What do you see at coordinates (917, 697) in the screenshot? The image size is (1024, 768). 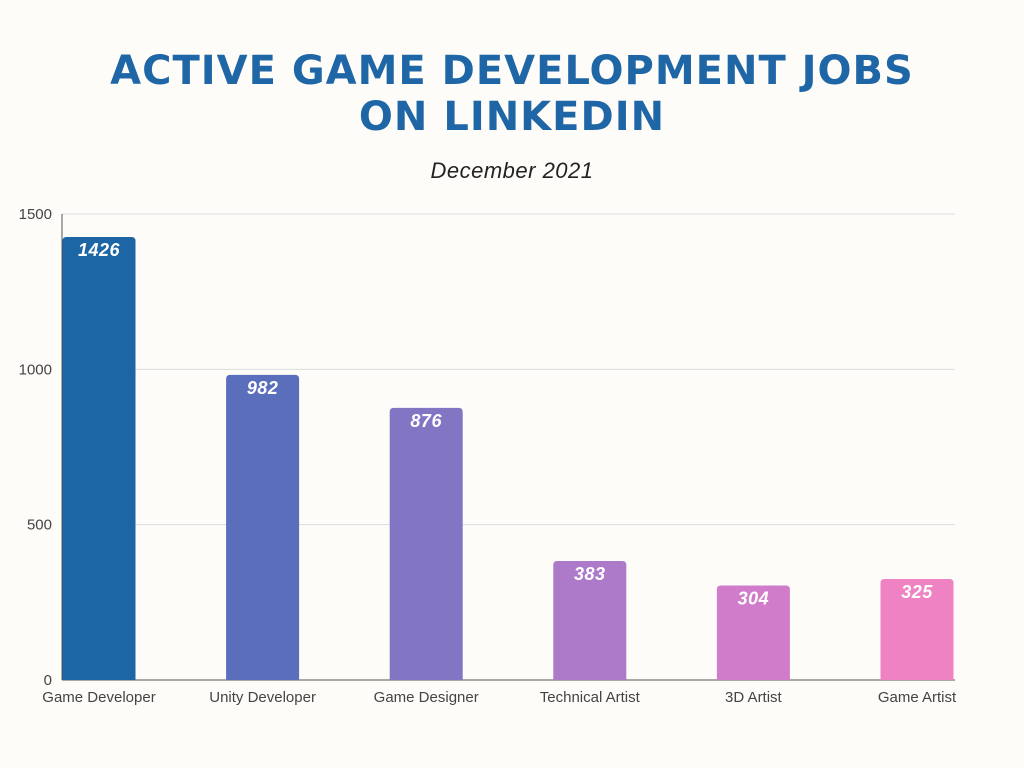 I see `x-tick-label-game-artist: Game Artist` at bounding box center [917, 697].